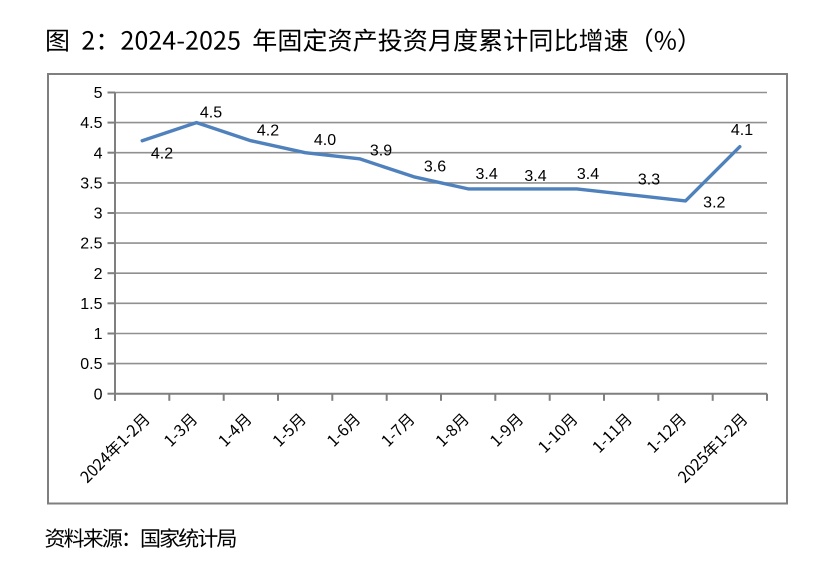 This screenshot has height=574, width=832. I want to click on svg-text: 3.5, so click(91, 184).